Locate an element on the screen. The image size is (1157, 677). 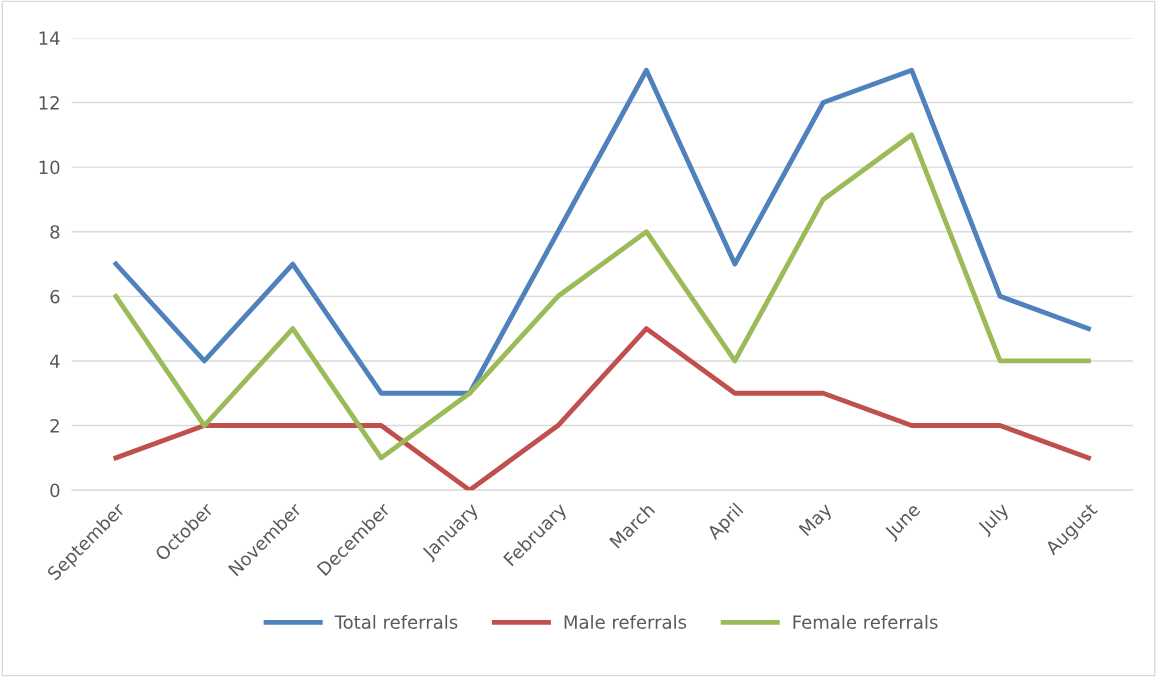
y-tick-label: 4 is located at coordinates (55, 361).